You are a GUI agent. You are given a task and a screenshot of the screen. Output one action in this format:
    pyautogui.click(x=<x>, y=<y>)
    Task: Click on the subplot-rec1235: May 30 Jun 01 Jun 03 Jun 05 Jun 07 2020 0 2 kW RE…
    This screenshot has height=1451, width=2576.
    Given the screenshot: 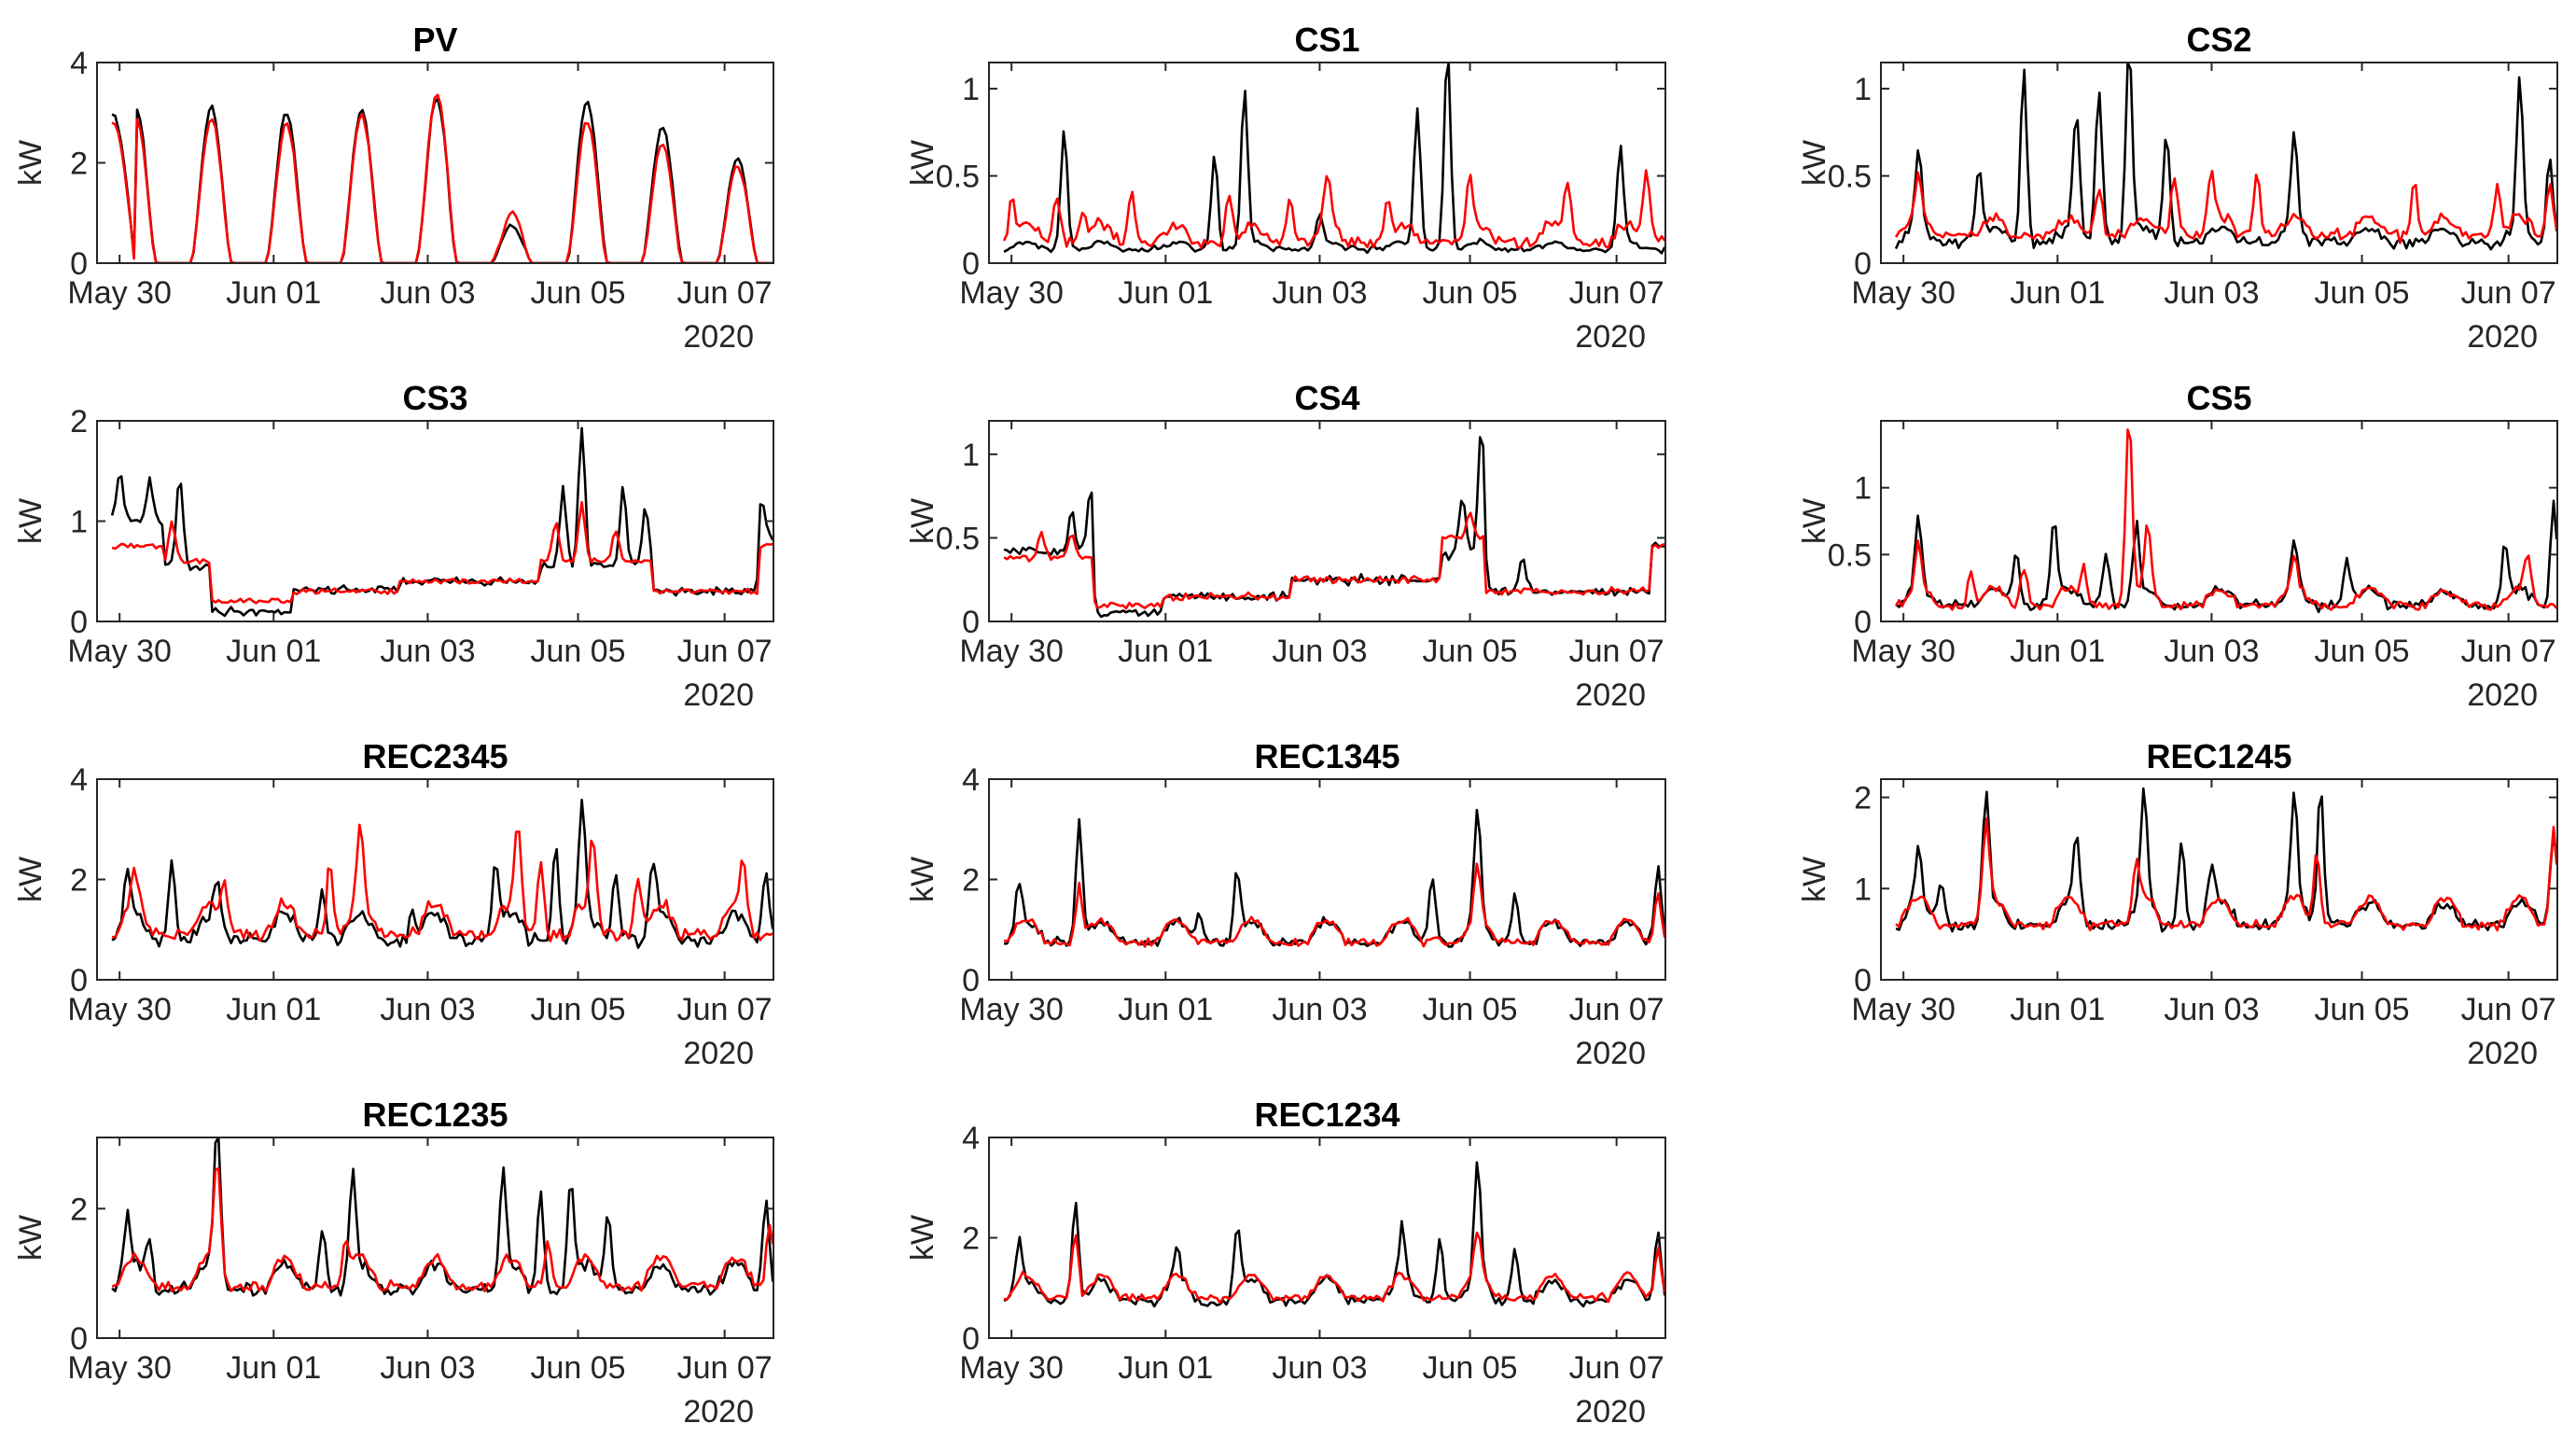 What is the action you would take?
    pyautogui.click(x=393, y=1262)
    